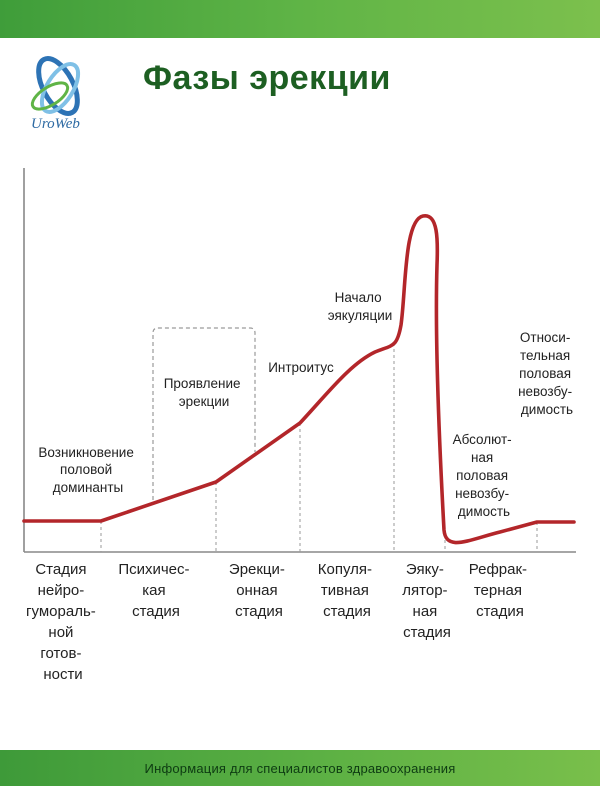  What do you see at coordinates (347, 590) in the screenshot?
I see `stage-copulative: Копуля- тивная стадия` at bounding box center [347, 590].